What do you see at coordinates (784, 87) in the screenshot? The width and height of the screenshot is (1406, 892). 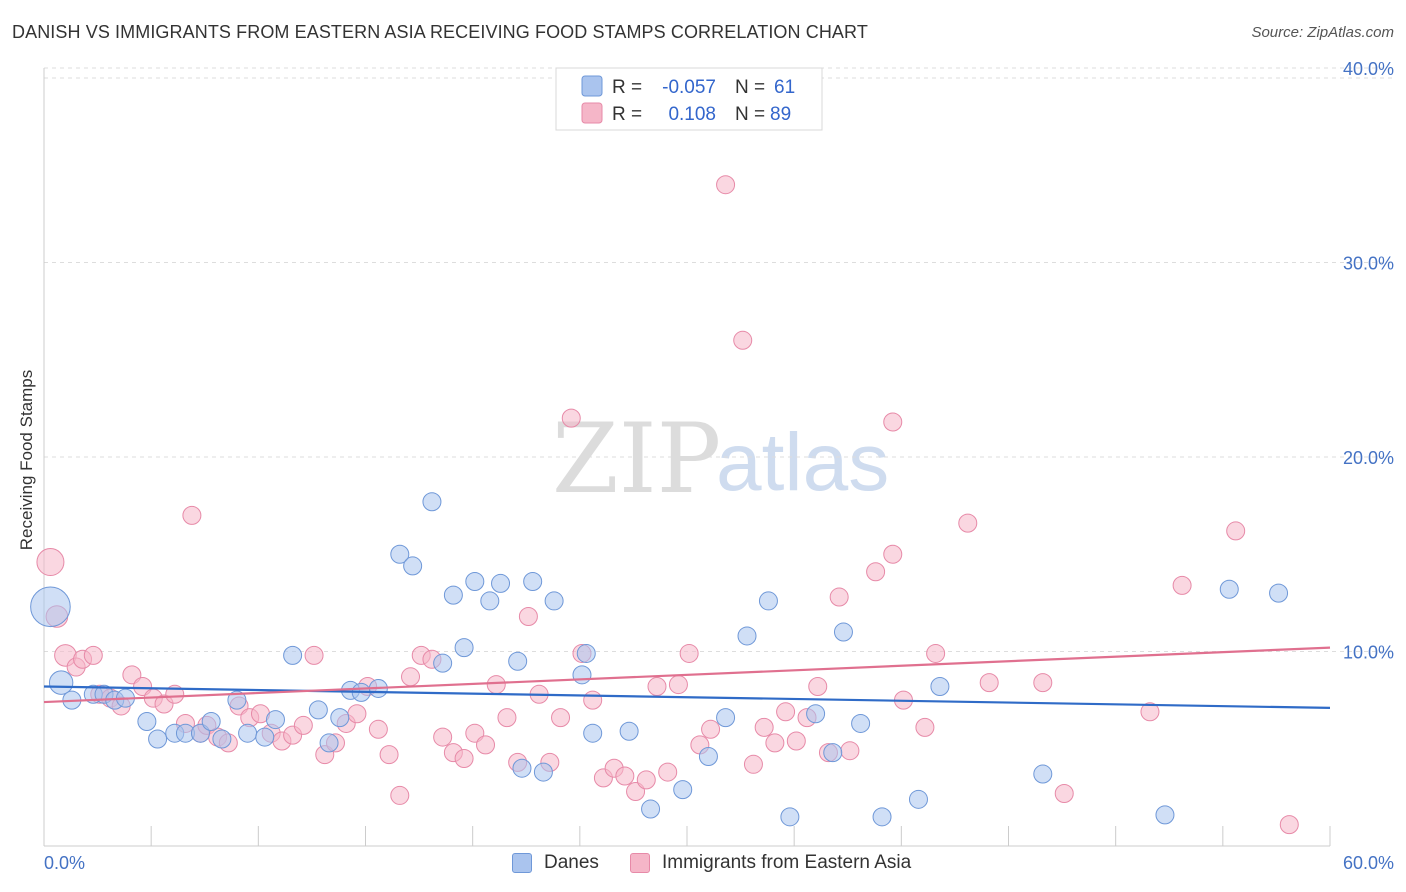 I see `legend-n-value-danes: 61` at bounding box center [784, 87].